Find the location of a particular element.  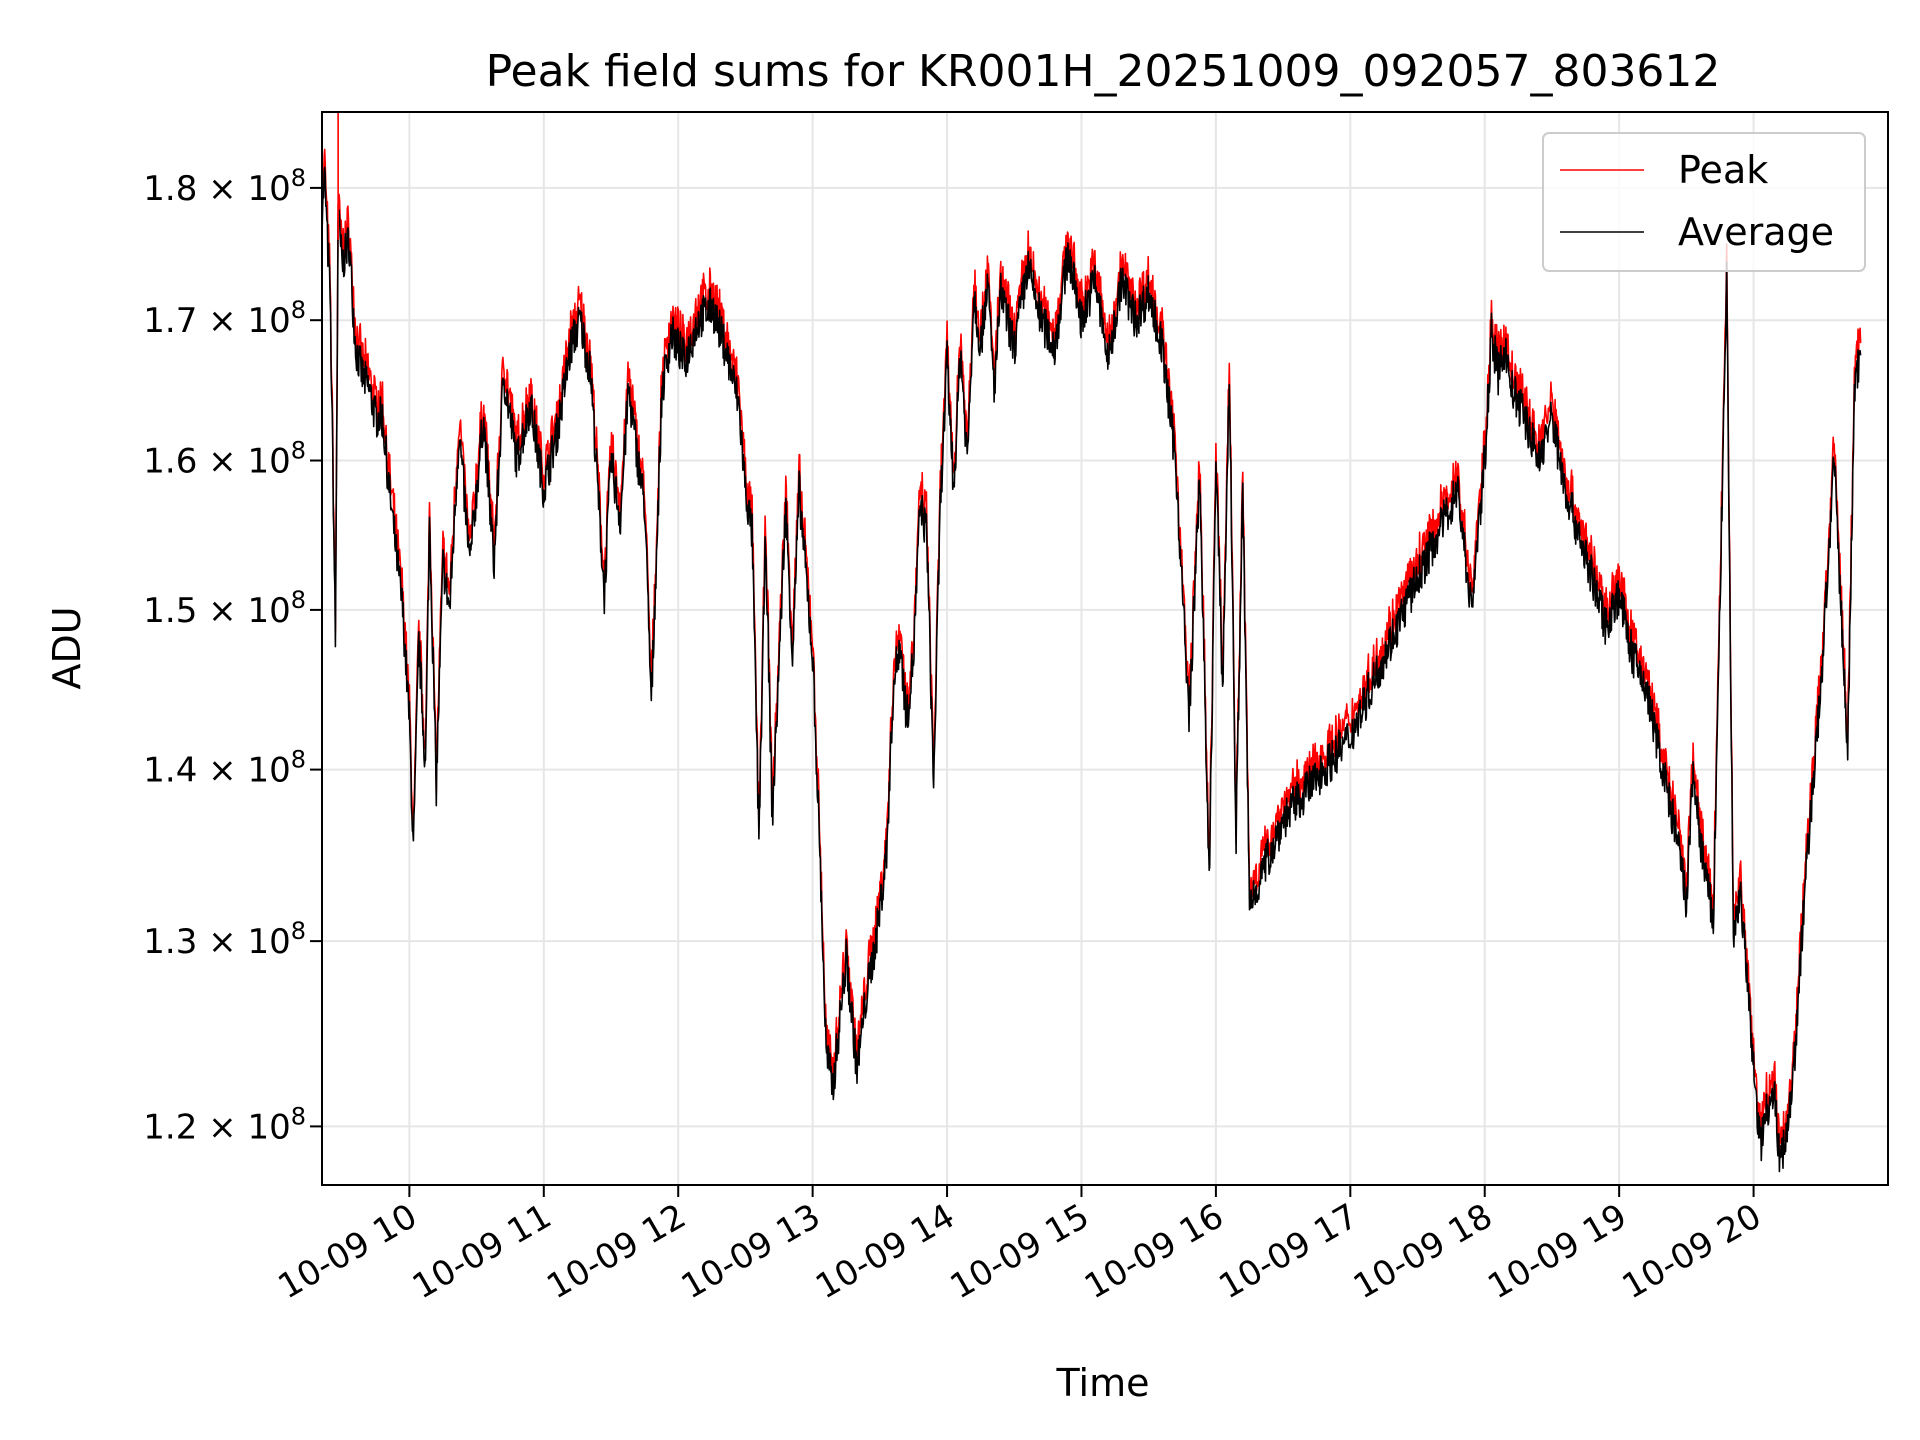

legend-box is located at coordinates (1704, 202).